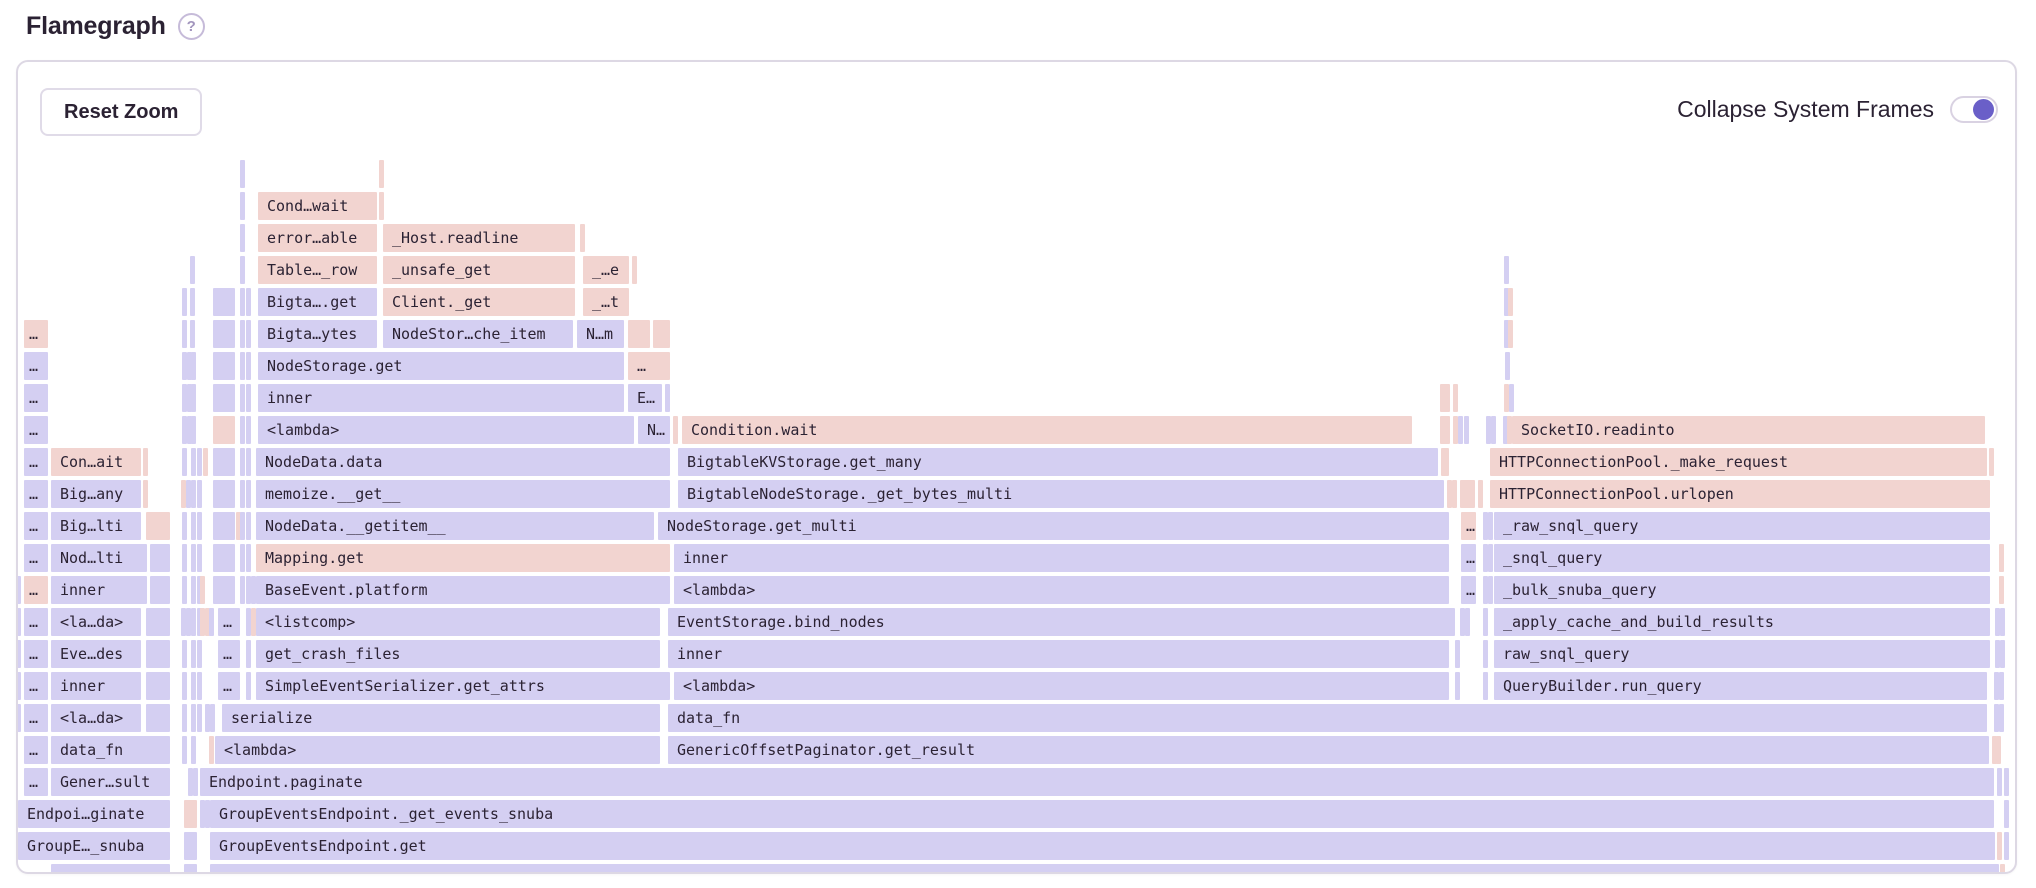 This screenshot has height=888, width=2036. I want to click on flame-frame: _apply_cache_and_build_results, so click(1742, 622).